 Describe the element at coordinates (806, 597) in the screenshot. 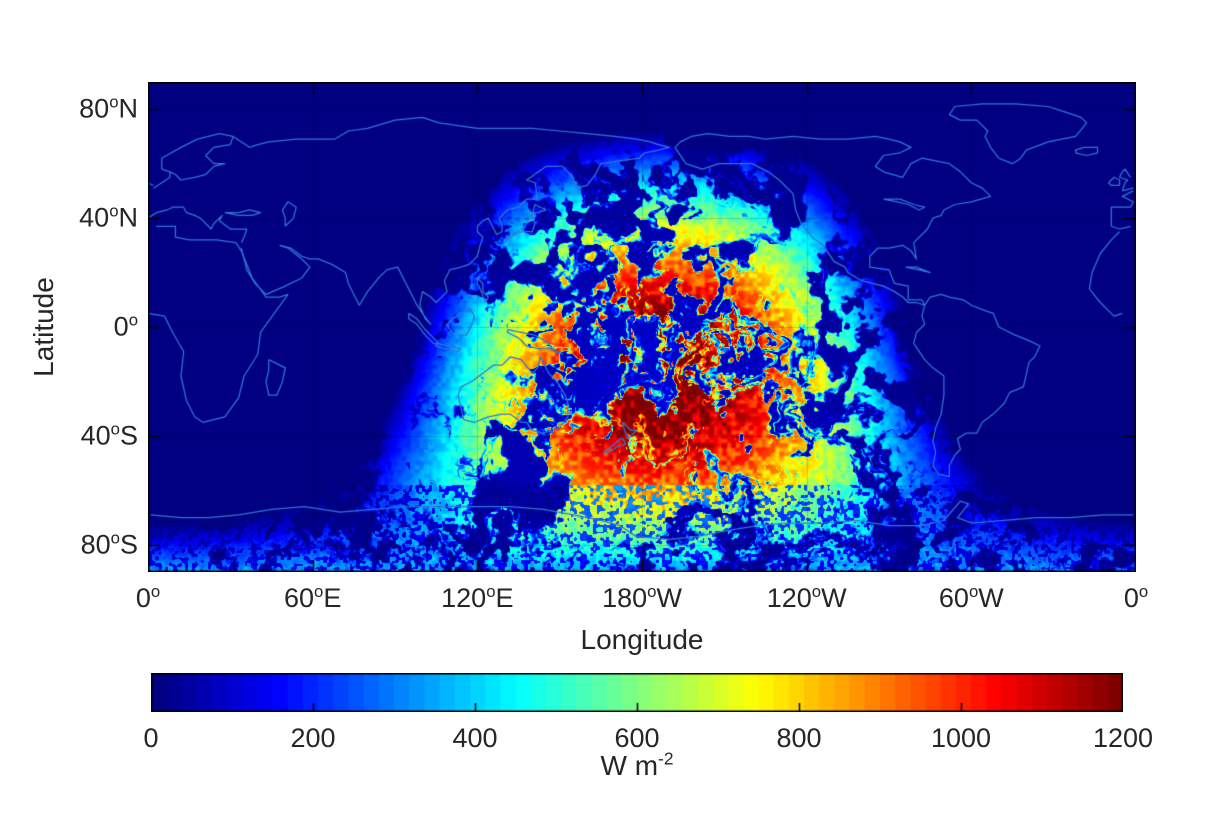

I see `x-tick-label: 120oW` at that location.